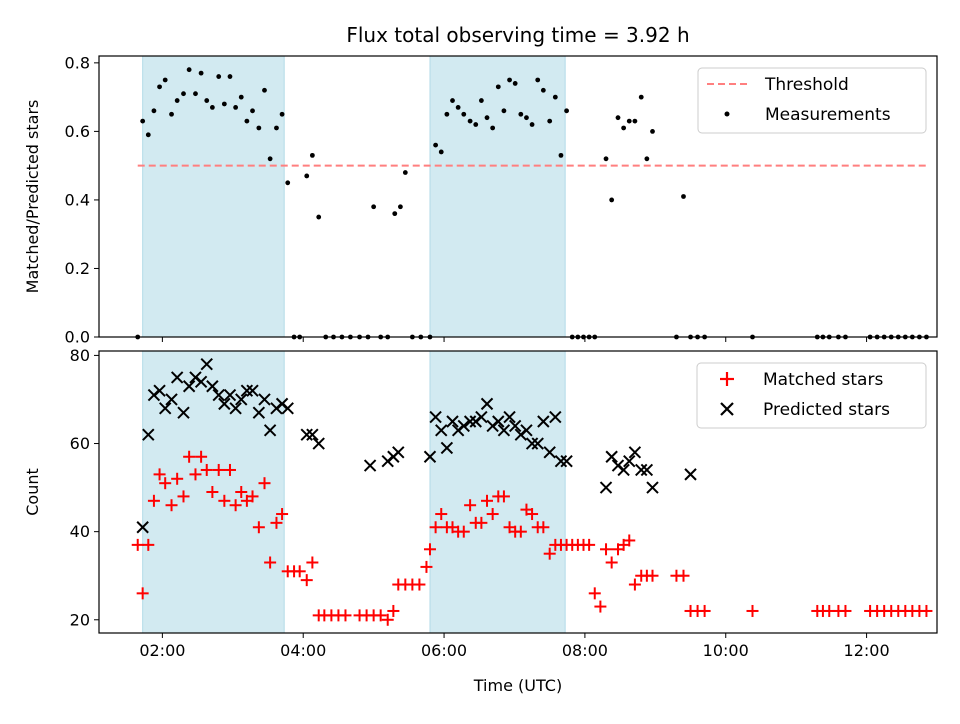 The width and height of the screenshot is (960, 724). Describe the element at coordinates (514, 339) in the screenshot. I see `top-x-ticks` at that location.